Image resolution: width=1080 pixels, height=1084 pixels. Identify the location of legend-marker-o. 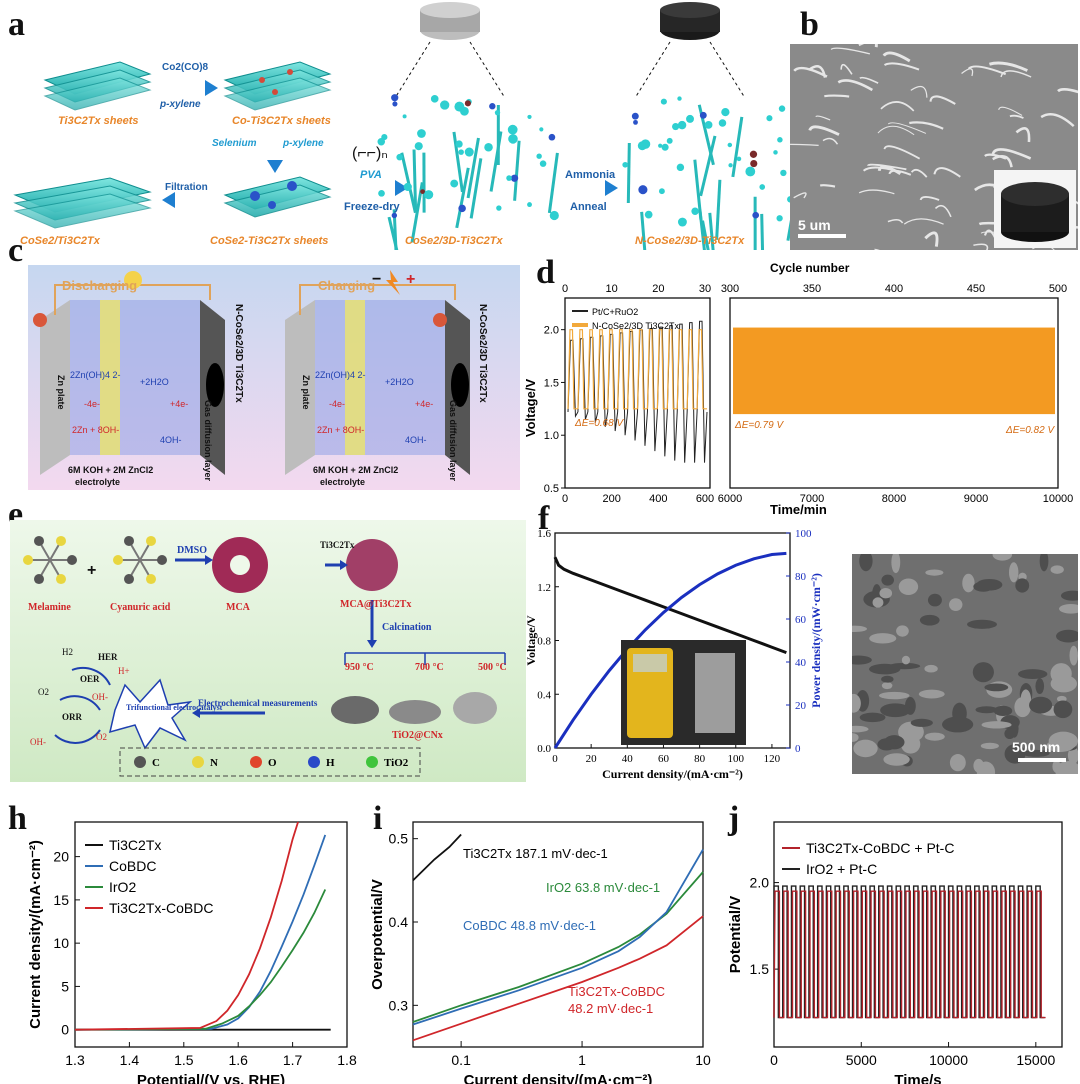
(256, 762).